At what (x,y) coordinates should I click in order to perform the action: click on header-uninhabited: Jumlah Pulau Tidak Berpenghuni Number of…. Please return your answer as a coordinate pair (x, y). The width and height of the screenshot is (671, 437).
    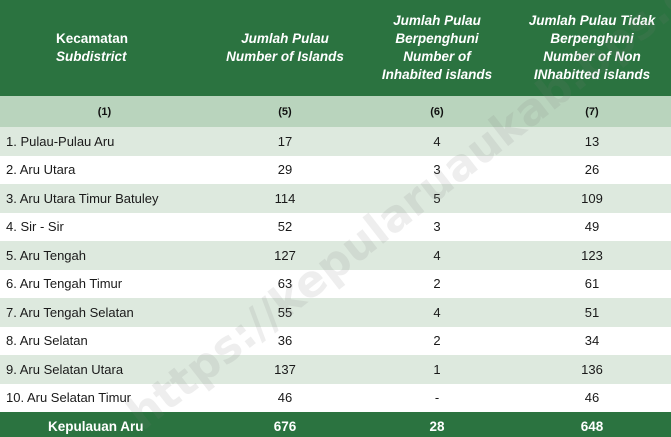
    Looking at the image, I should click on (592, 48).